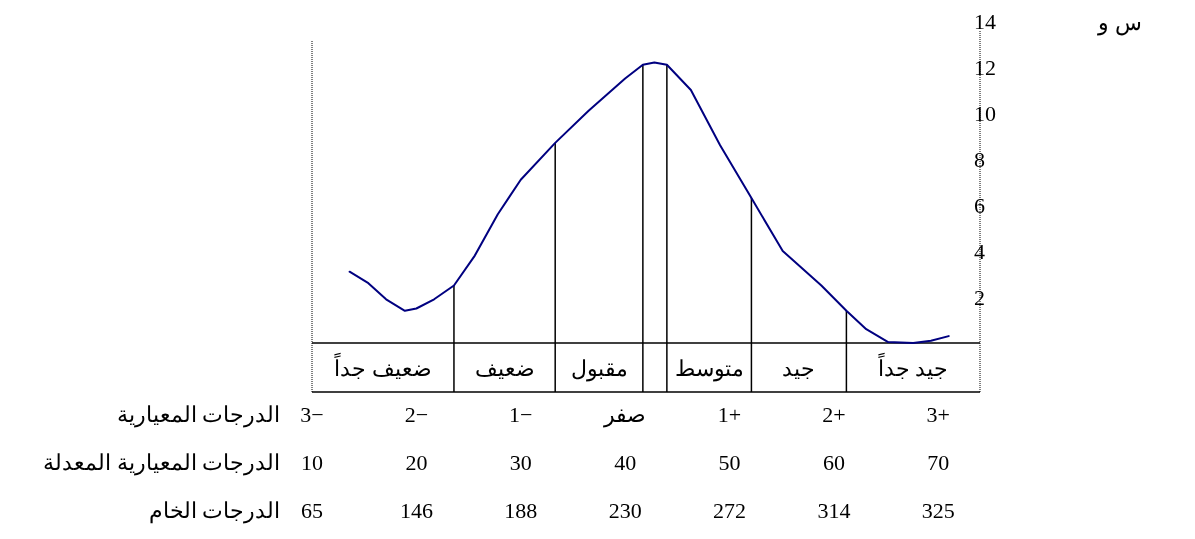  Describe the element at coordinates (985, 113) in the screenshot. I see `y-tick-label: 10` at that location.